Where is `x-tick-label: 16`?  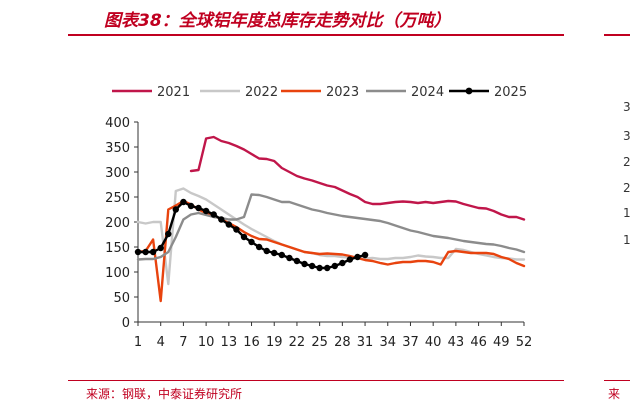 x-tick-label: 16 is located at coordinates (251, 342).